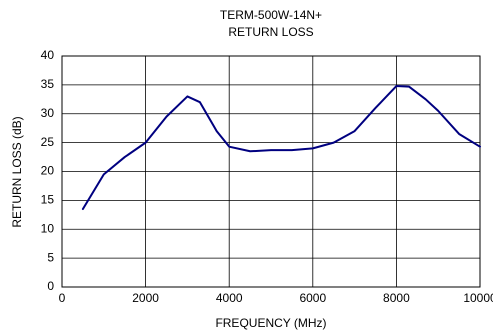 This screenshot has width=493, height=330. Describe the element at coordinates (48, 55) in the screenshot. I see `y-tick-label: 40` at that location.